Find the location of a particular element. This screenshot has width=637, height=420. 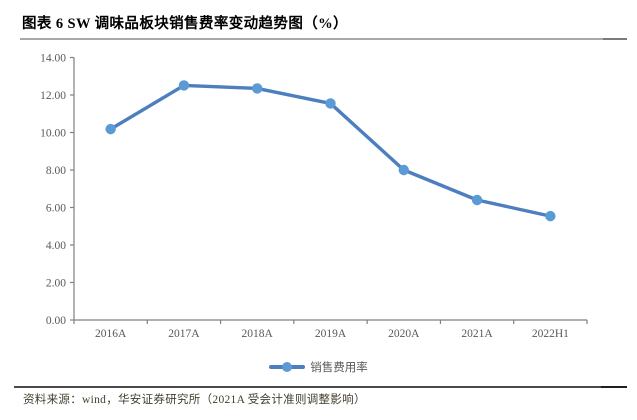

y-axis-label: 12.00 is located at coordinates (53, 96).